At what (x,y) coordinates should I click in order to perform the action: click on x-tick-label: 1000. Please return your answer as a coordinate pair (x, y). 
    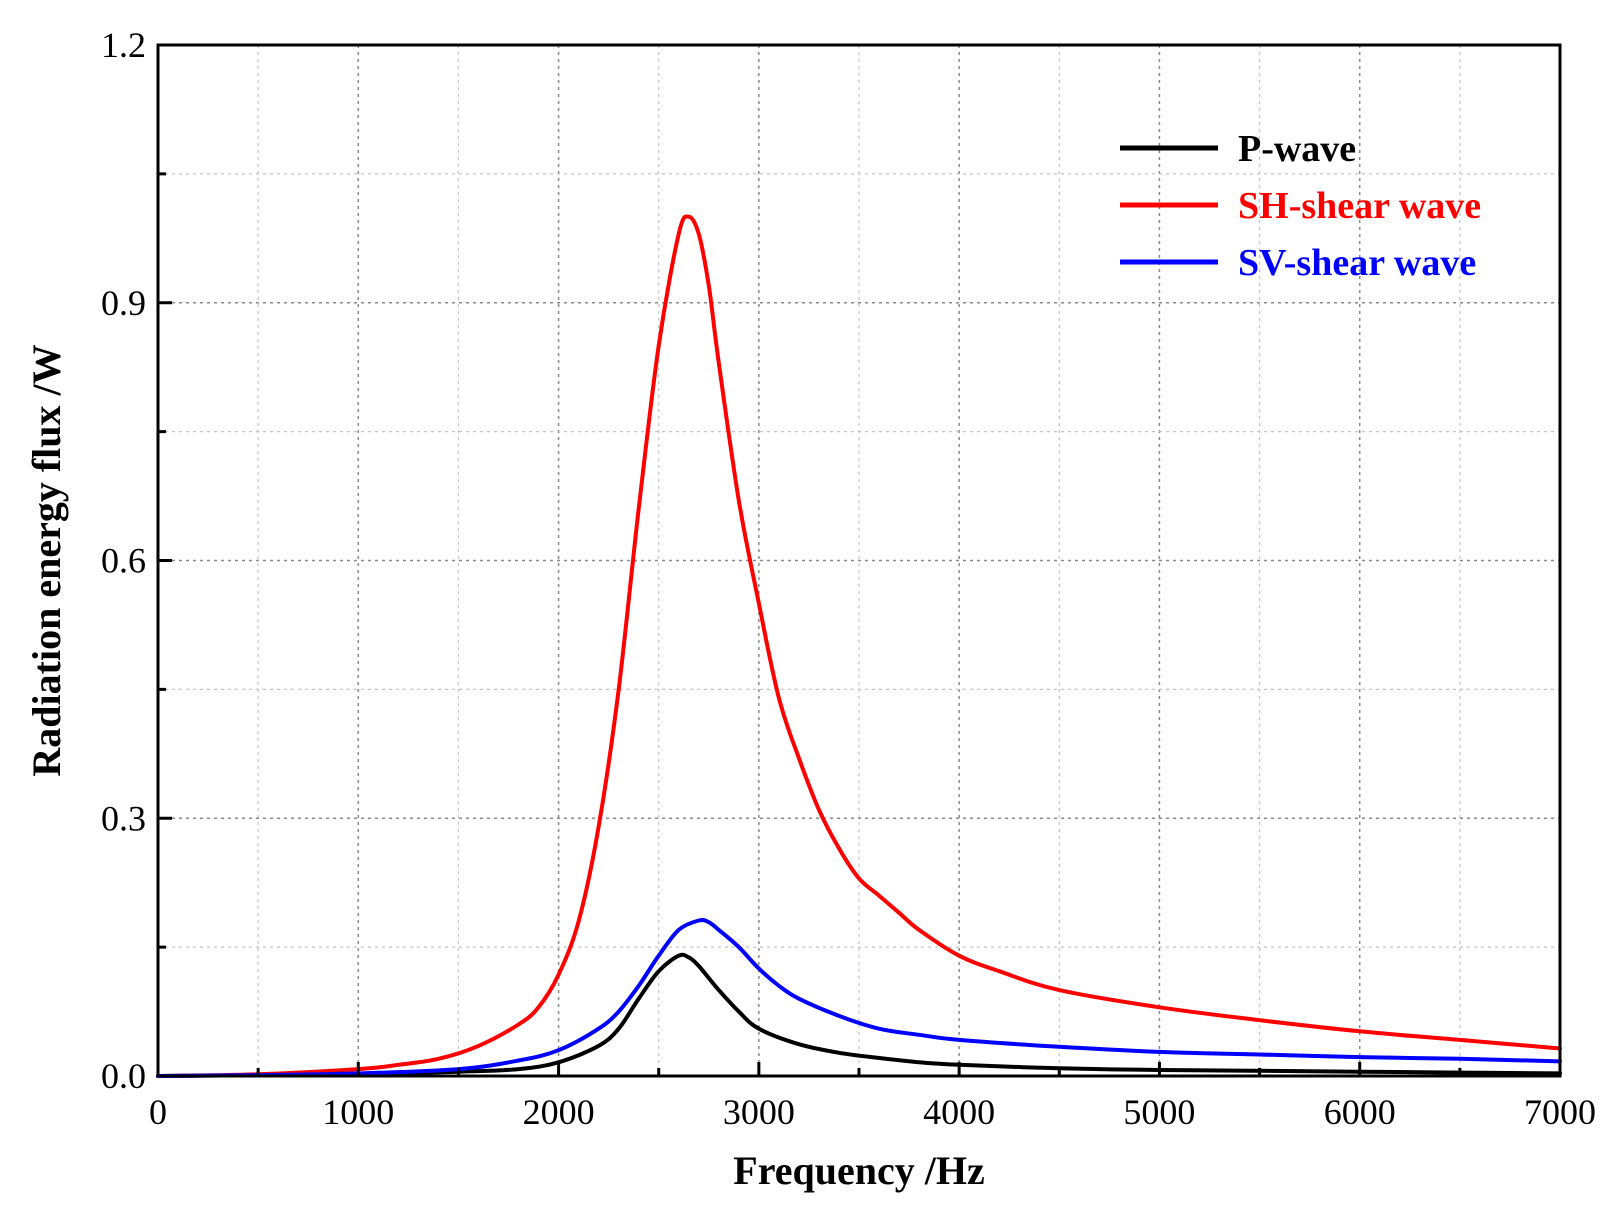
    Looking at the image, I should click on (358, 1112).